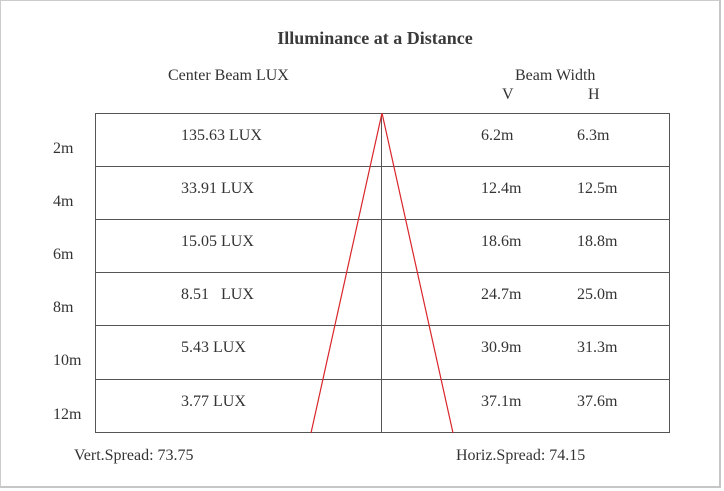 The width and height of the screenshot is (724, 491). What do you see at coordinates (213, 347) in the screenshot?
I see `lux-value: 5.43 LUX` at bounding box center [213, 347].